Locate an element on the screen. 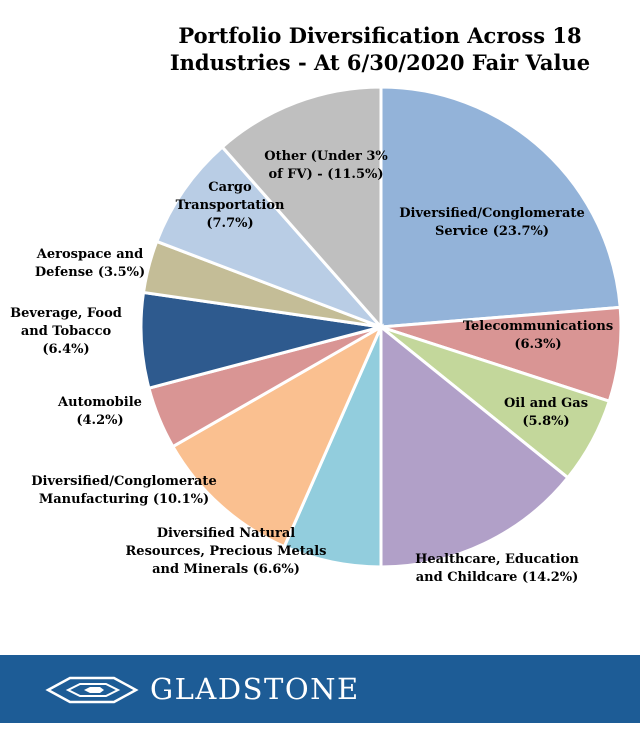 This screenshot has width=640, height=743. slice-label: Telecommunications (6.3%) is located at coordinates (538, 335).